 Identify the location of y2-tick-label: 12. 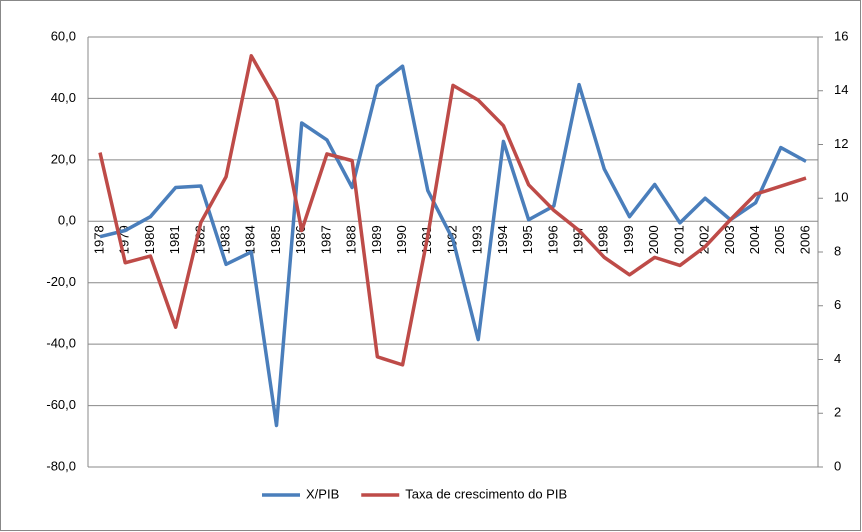
(841, 143).